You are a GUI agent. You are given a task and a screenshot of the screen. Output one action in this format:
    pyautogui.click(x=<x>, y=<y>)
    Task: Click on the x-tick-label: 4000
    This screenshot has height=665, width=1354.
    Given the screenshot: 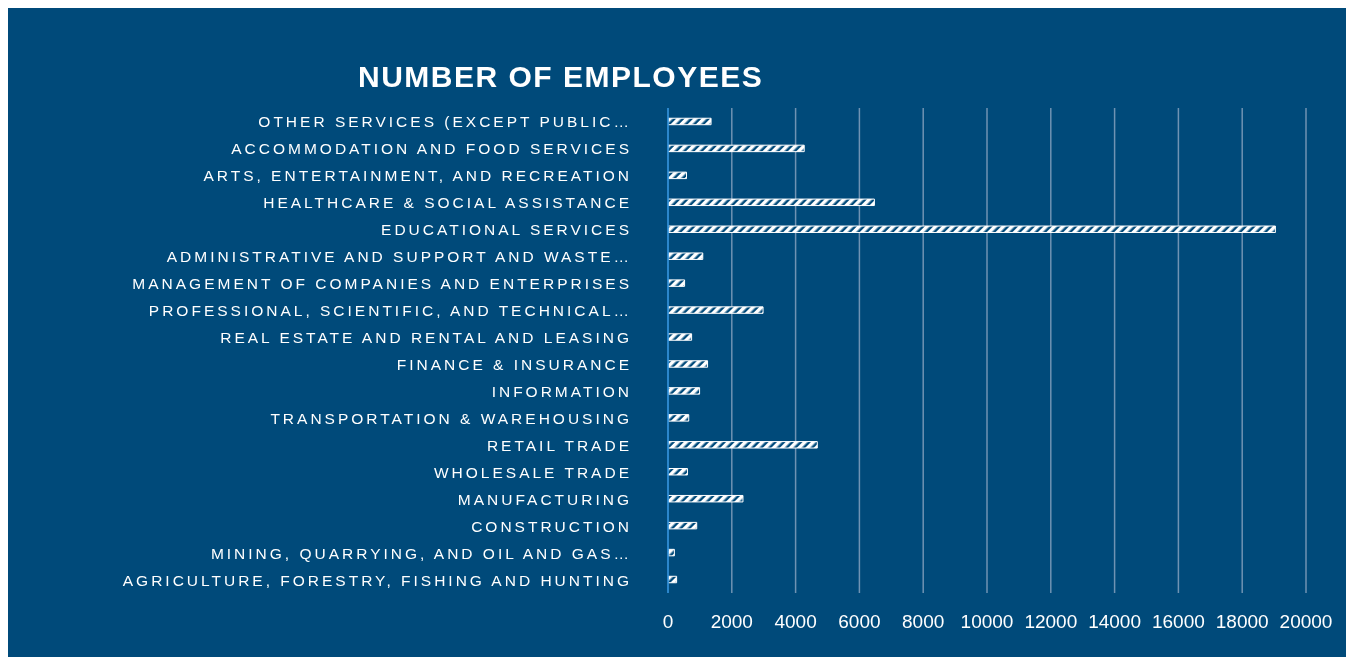 What is the action you would take?
    pyautogui.click(x=795, y=622)
    